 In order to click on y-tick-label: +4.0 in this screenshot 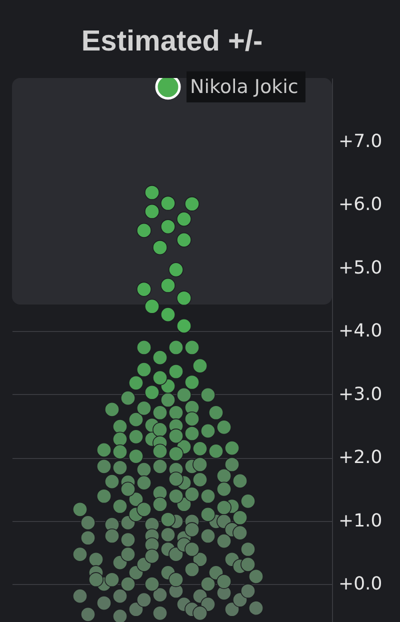, I will do `click(360, 331)`.